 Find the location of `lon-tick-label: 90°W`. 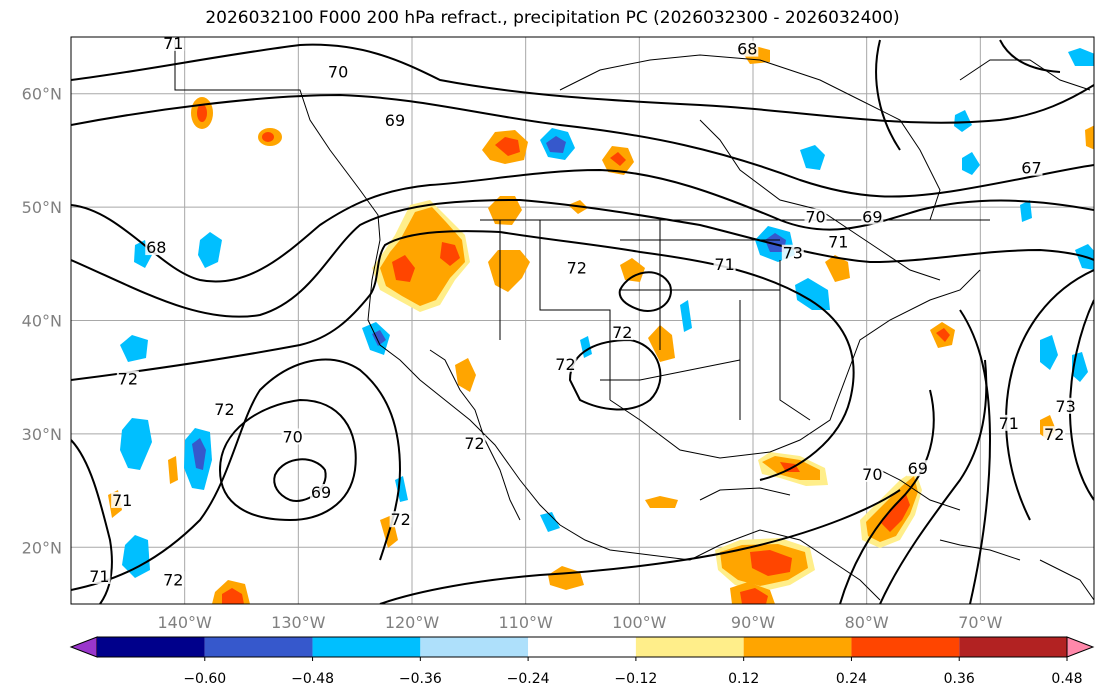

lon-tick-label: 90°W is located at coordinates (753, 622).